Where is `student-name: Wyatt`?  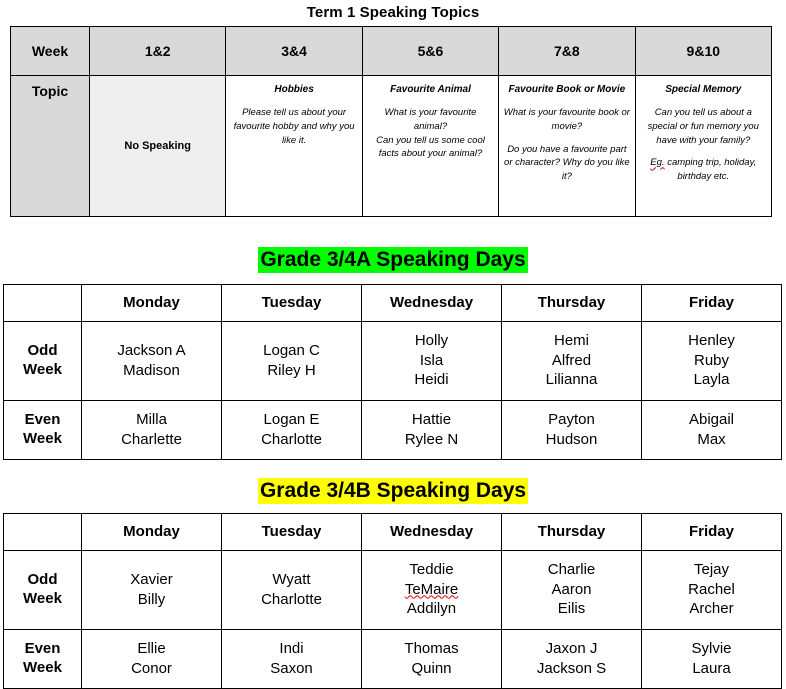 student-name: Wyatt is located at coordinates (291, 579).